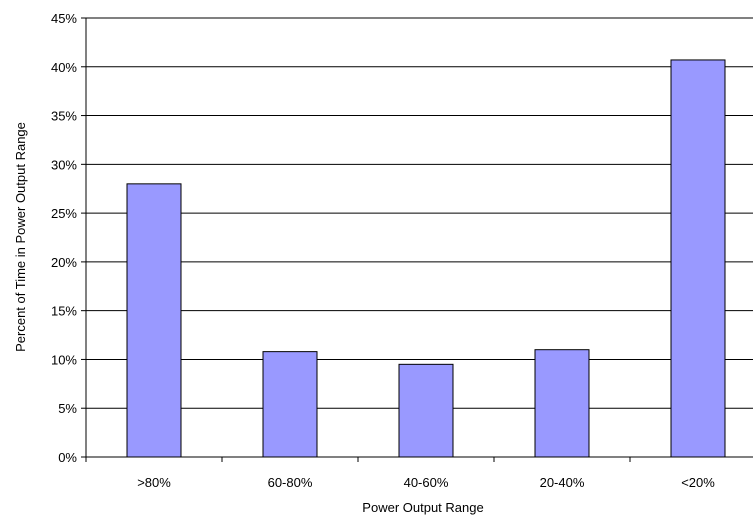 The height and width of the screenshot is (519, 753). Describe the element at coordinates (64, 164) in the screenshot. I see `y-tick-label: 30%` at that location.